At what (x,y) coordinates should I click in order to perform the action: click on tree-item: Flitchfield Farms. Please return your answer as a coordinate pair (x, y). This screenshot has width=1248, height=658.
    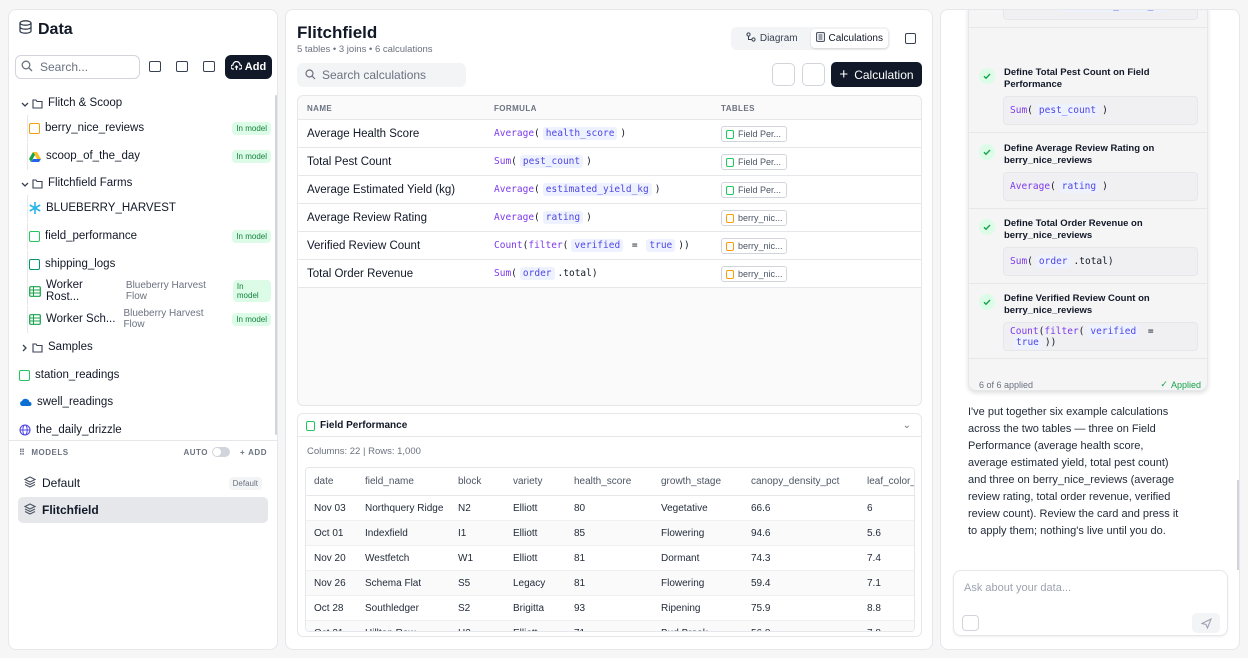
    Looking at the image, I should click on (145, 183).